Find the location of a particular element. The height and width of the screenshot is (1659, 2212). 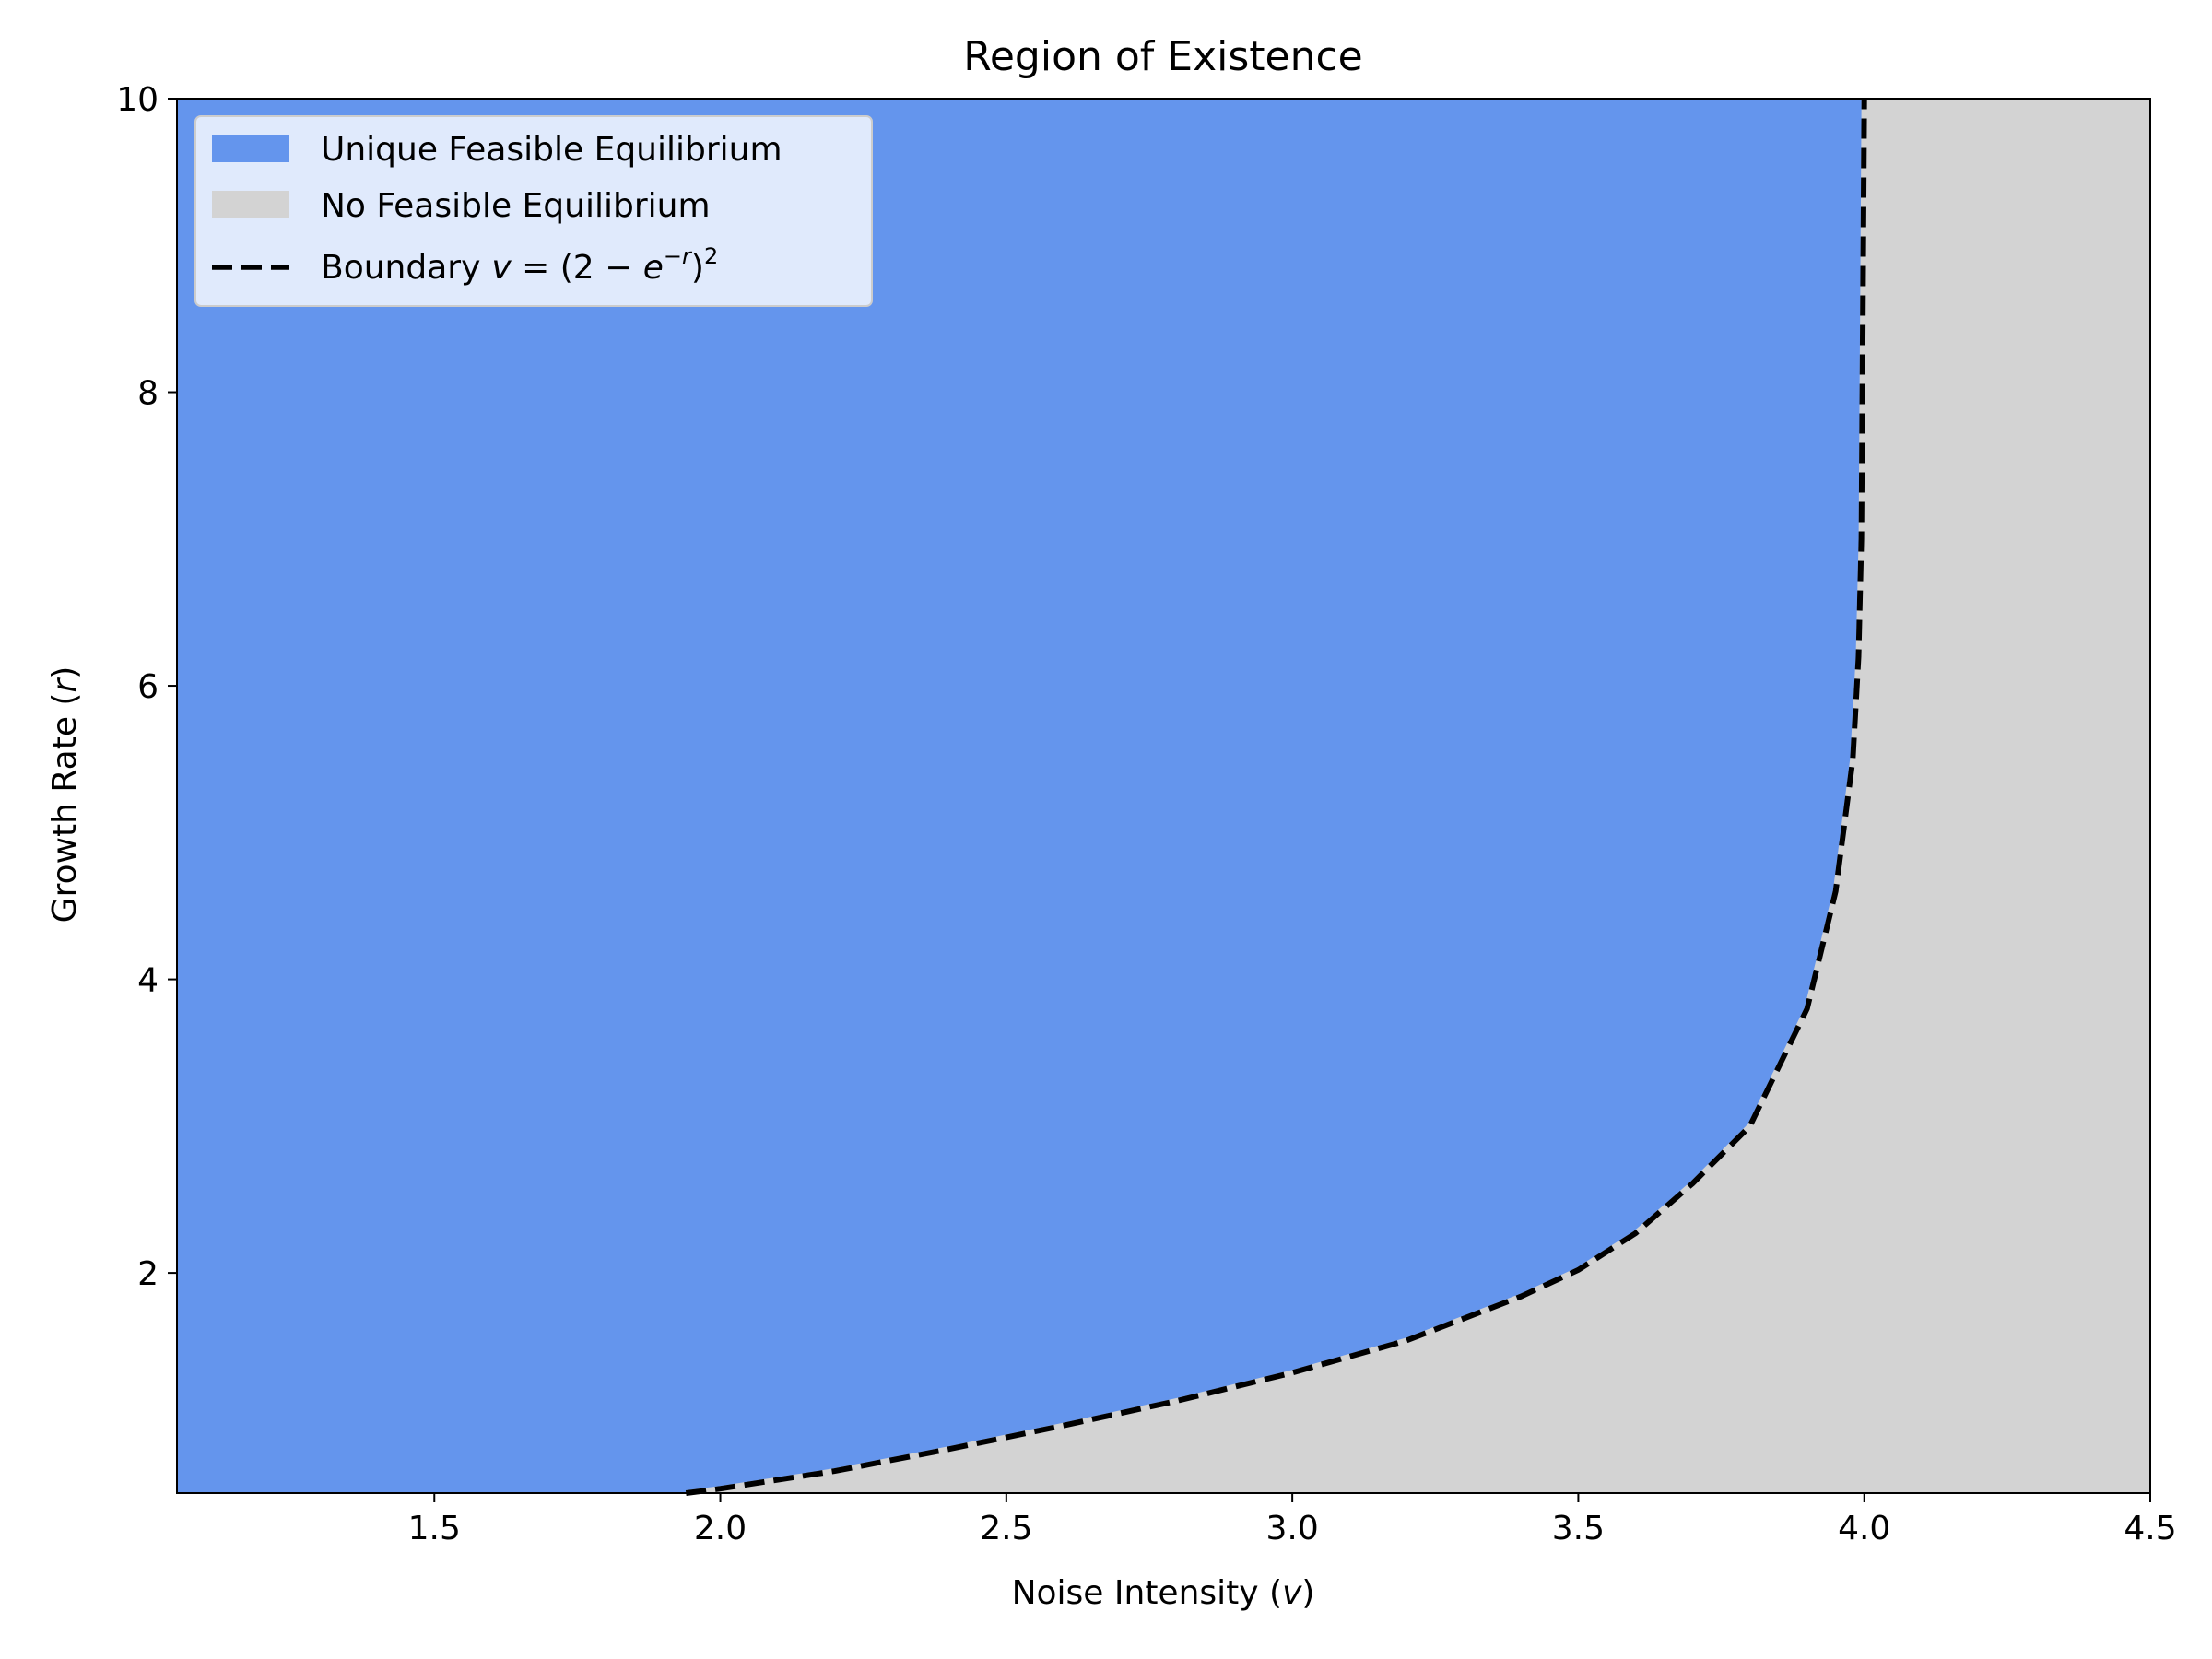

legend-label-boundary: Boundary v = (2 − e−r)2 is located at coordinates (519, 265).